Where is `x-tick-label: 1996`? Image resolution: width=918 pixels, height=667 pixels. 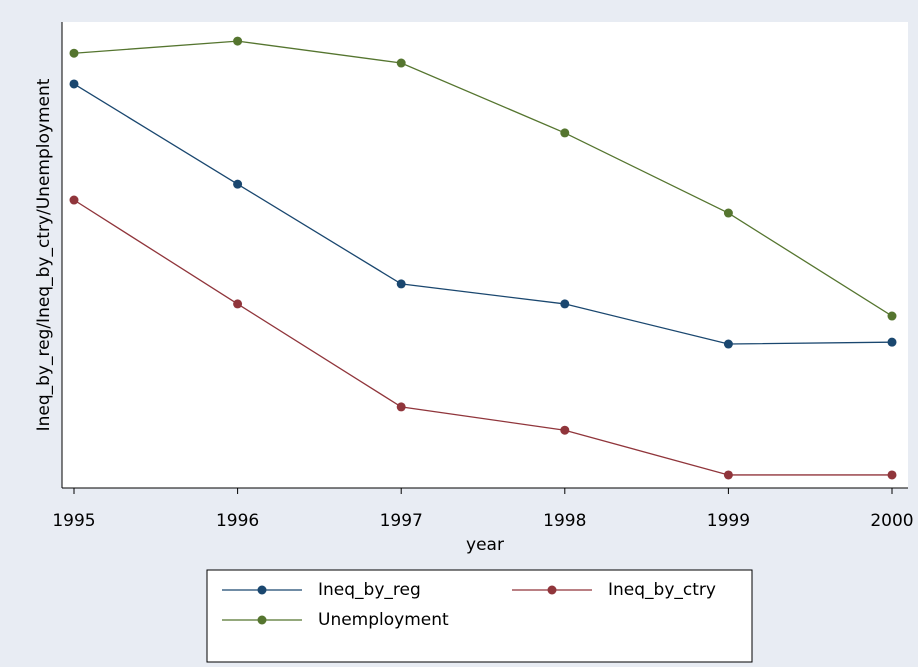 x-tick-label: 1996 is located at coordinates (237, 521).